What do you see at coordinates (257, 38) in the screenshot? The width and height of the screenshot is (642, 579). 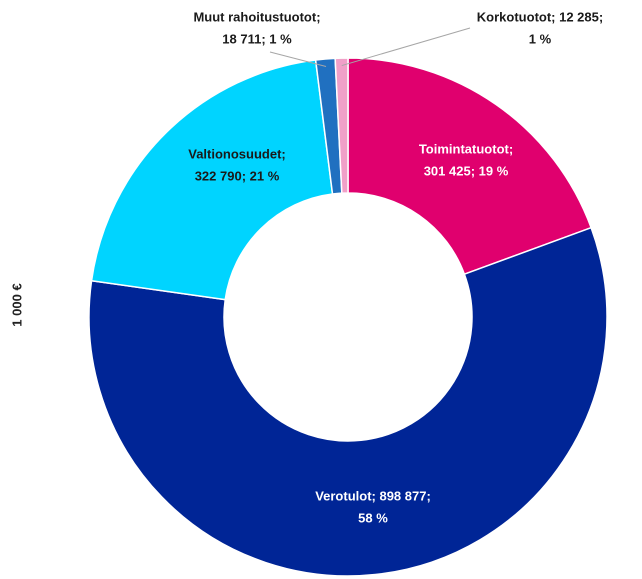 I see `data-label: 18 711; 1 %` at bounding box center [257, 38].